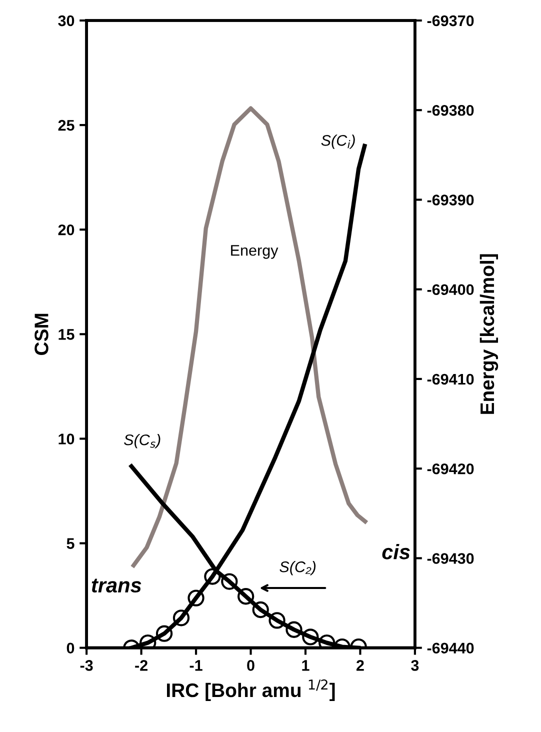  What do you see at coordinates (450, 200) in the screenshot?
I see `y2-tick-label: -69390` at bounding box center [450, 200].